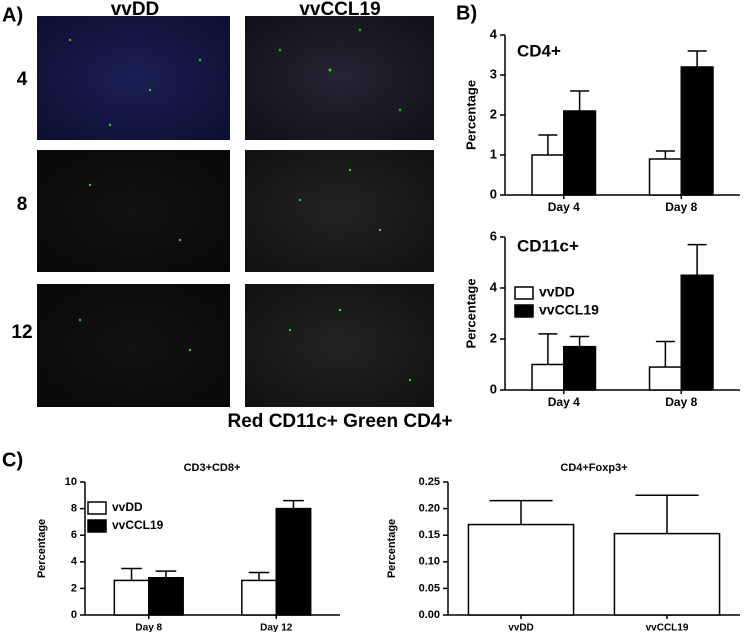  I want to click on y-tick-label: 0.10, so click(429, 562).